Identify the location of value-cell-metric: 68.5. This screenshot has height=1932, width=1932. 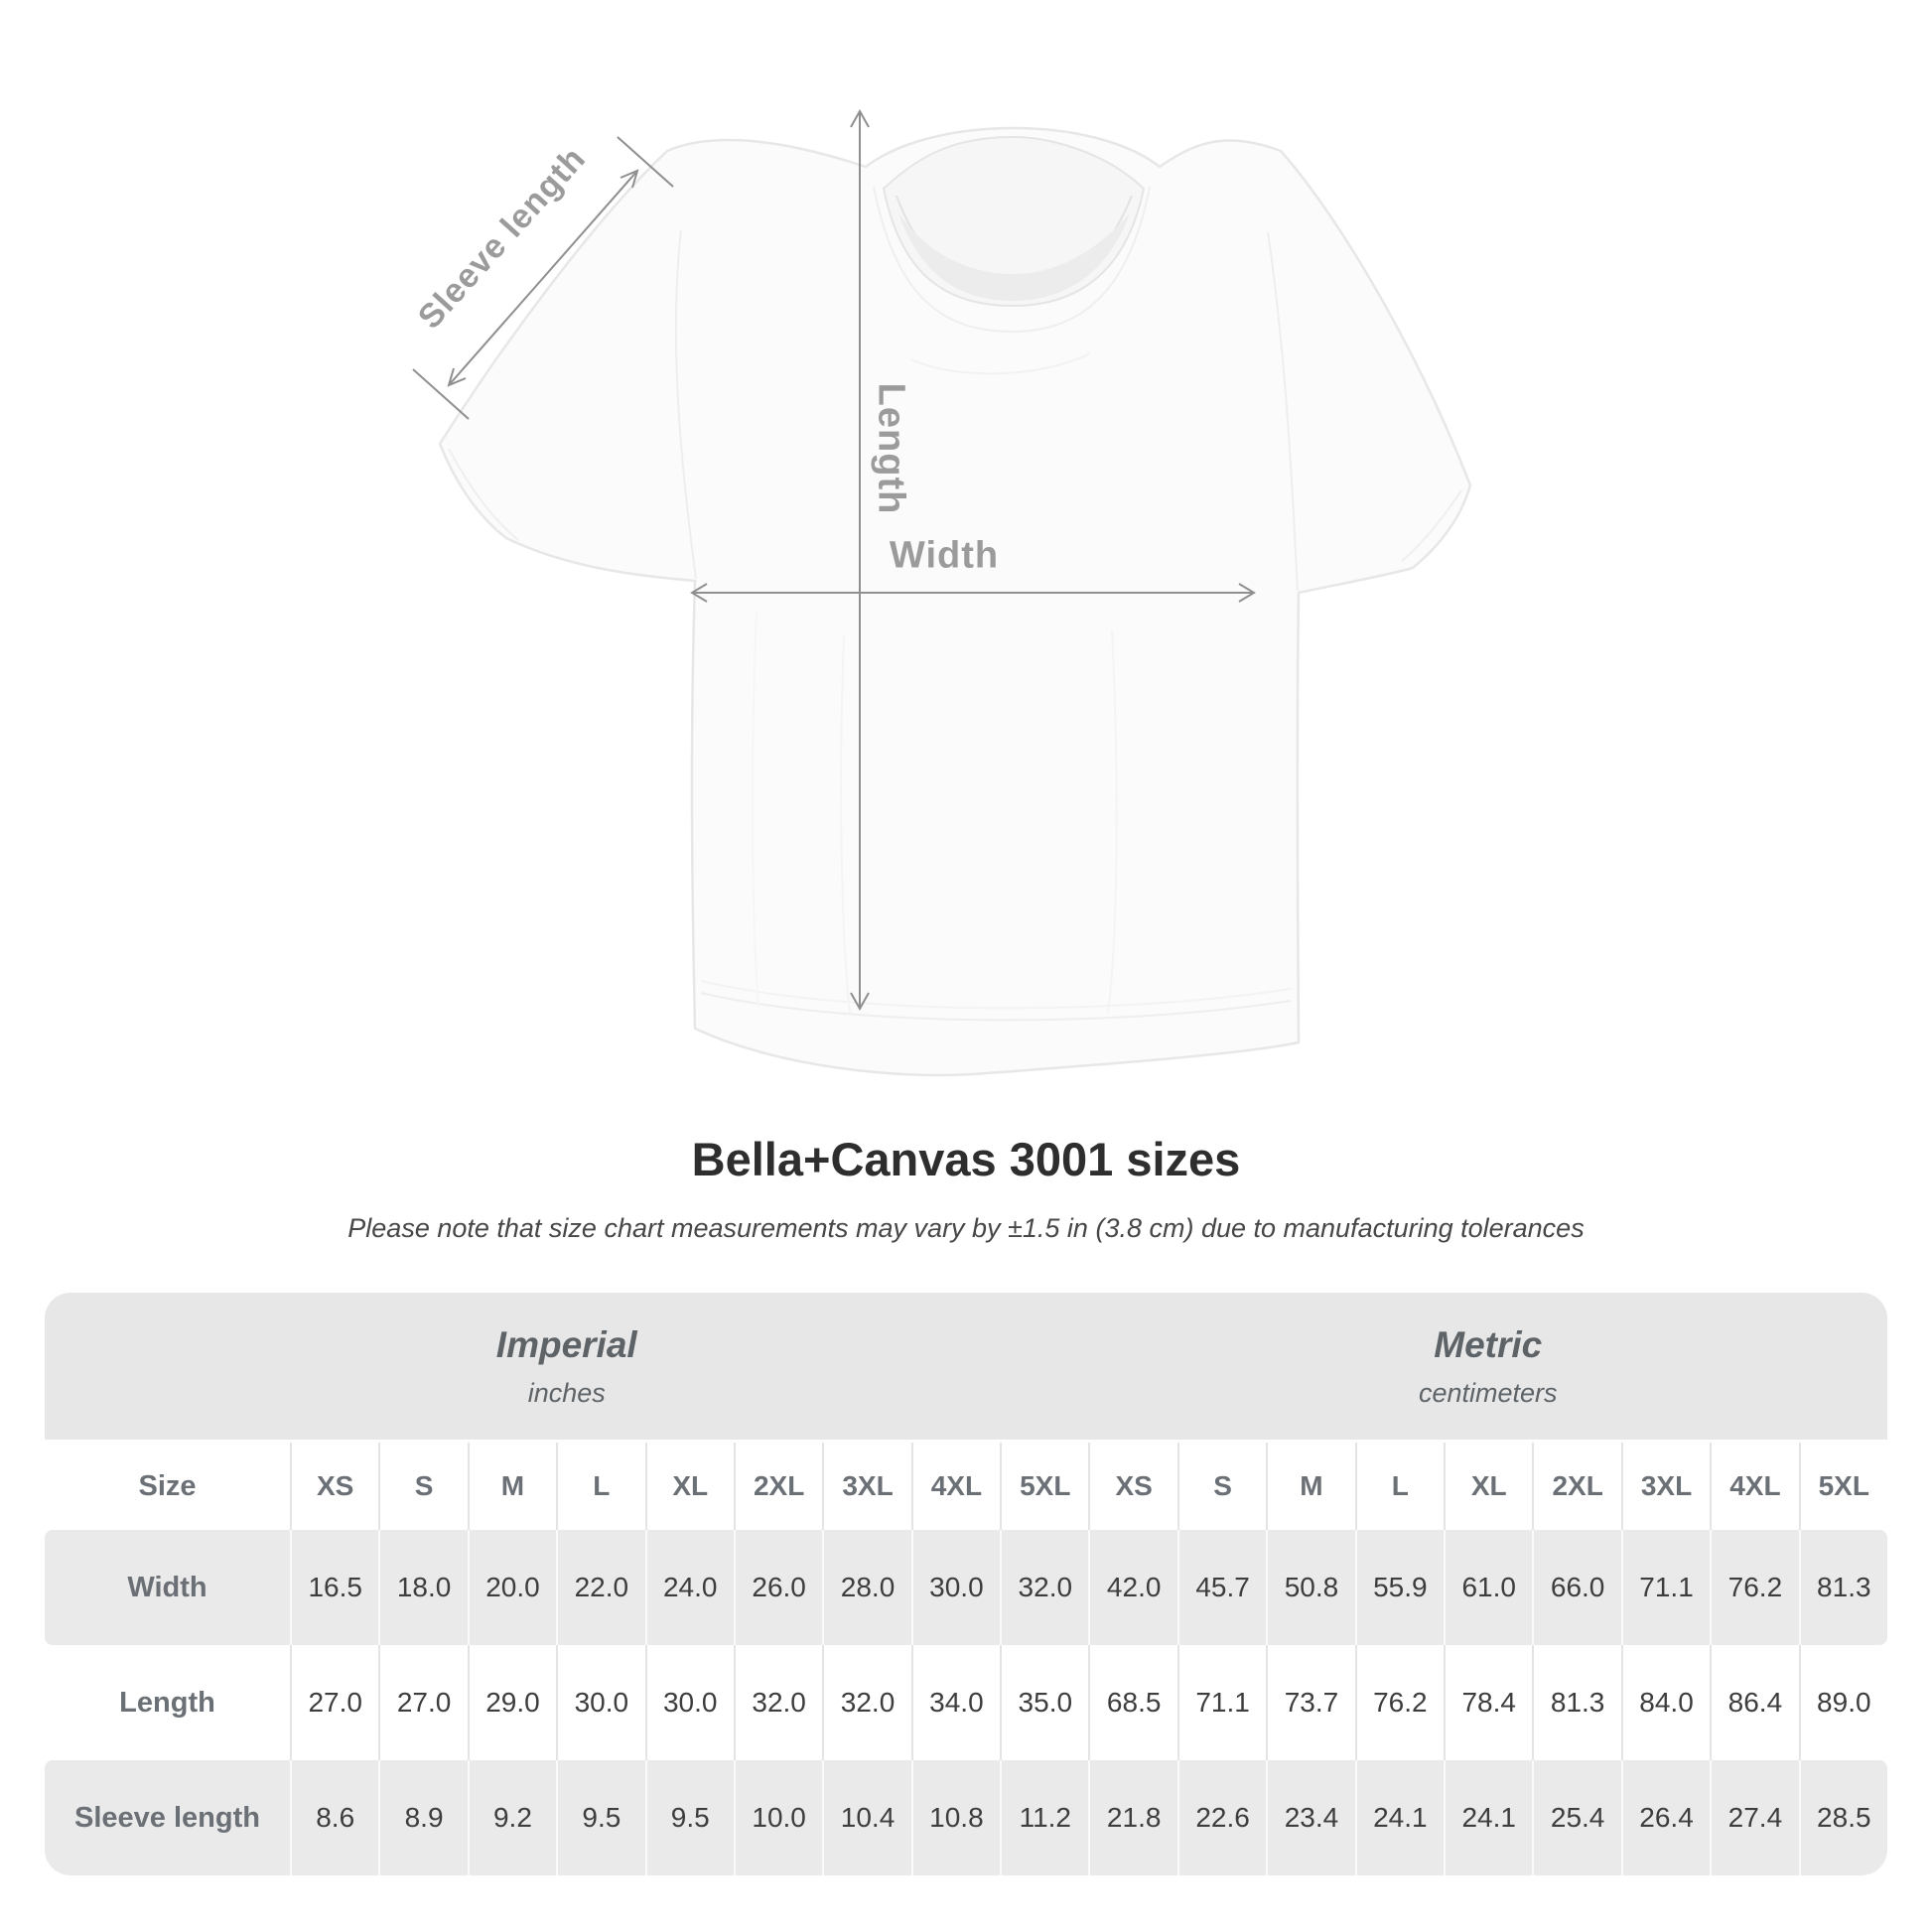
(1132, 1703).